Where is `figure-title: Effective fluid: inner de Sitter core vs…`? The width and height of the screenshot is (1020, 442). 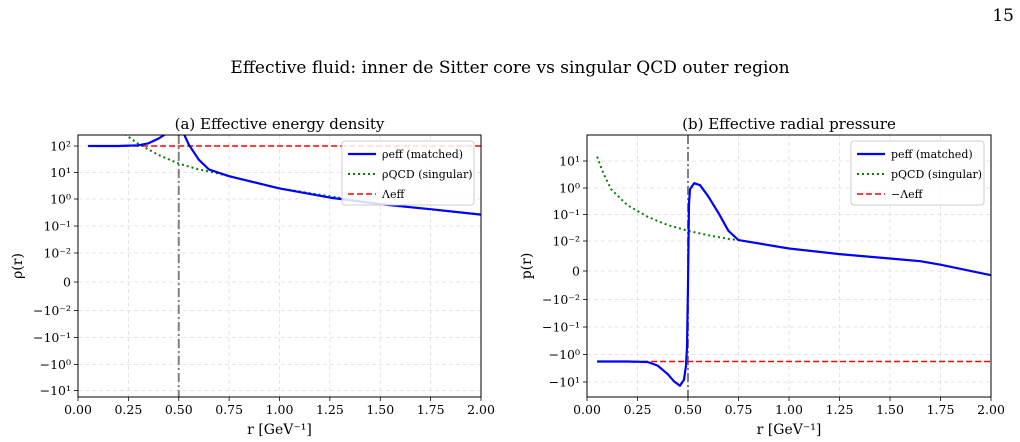
figure-title: Effective fluid: inner de Sitter core vs… is located at coordinates (510, 68).